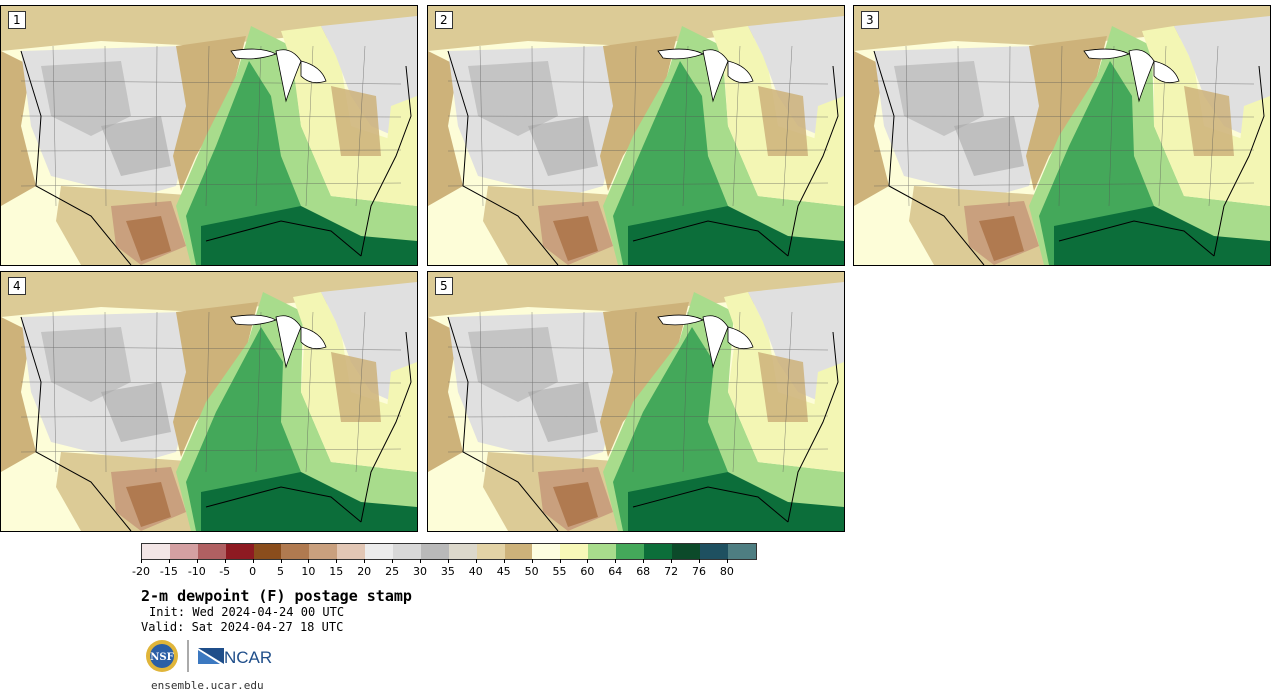 The width and height of the screenshot is (1280, 696). What do you see at coordinates (671, 571) in the screenshot?
I see `colorbar-tick-label: 72` at bounding box center [671, 571].